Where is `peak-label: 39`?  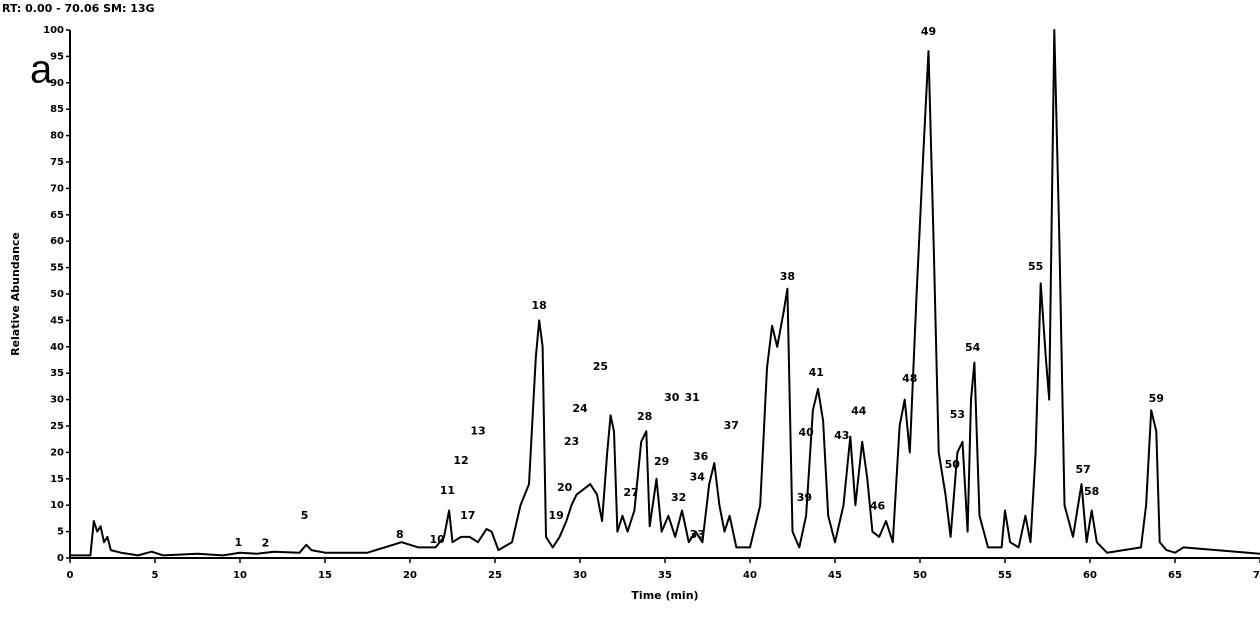
peak-label: 39 is located at coordinates (804, 497).